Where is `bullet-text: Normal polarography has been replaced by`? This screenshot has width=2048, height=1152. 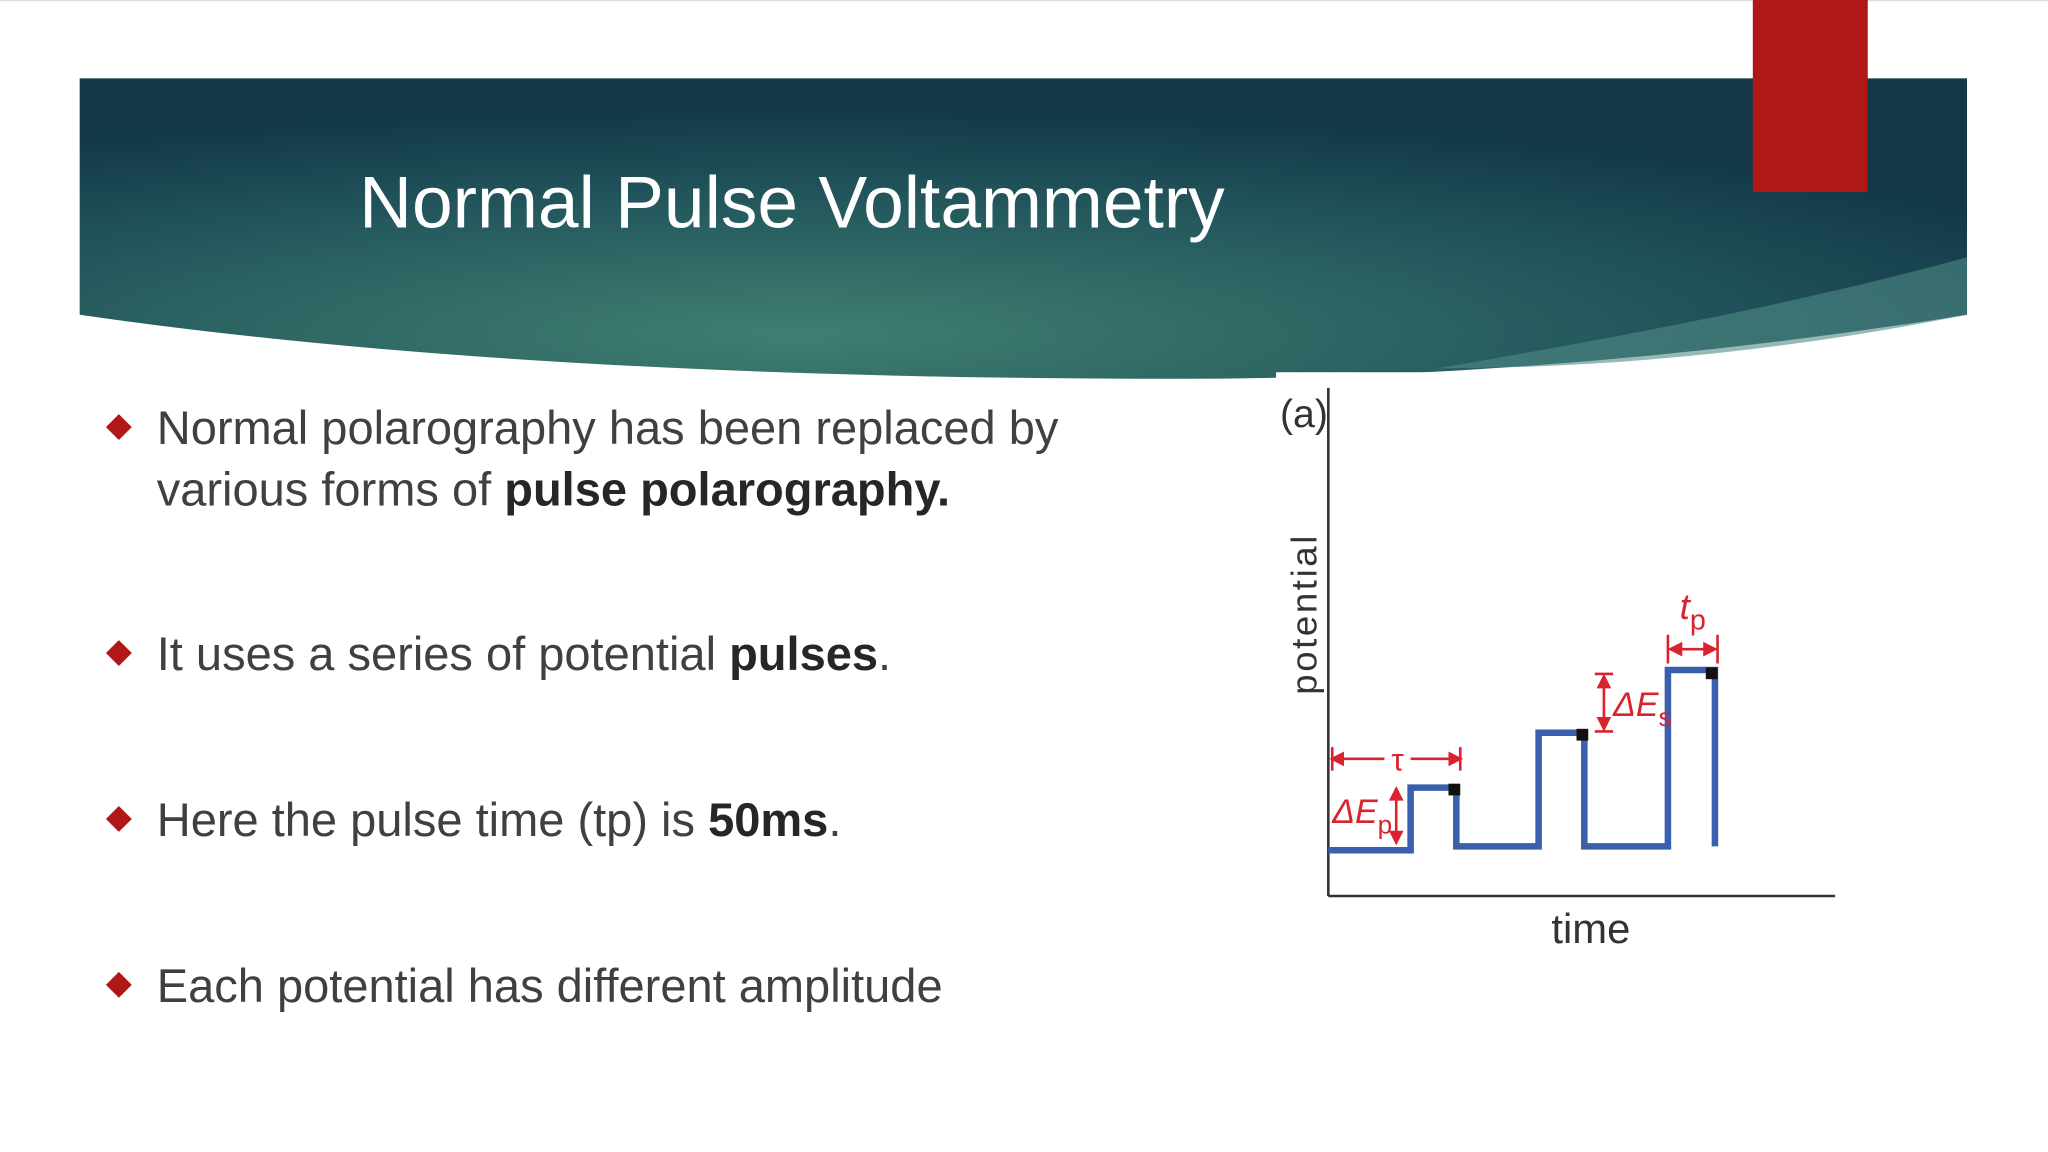
bullet-text: Normal polarography has been replaced by is located at coordinates (608, 427).